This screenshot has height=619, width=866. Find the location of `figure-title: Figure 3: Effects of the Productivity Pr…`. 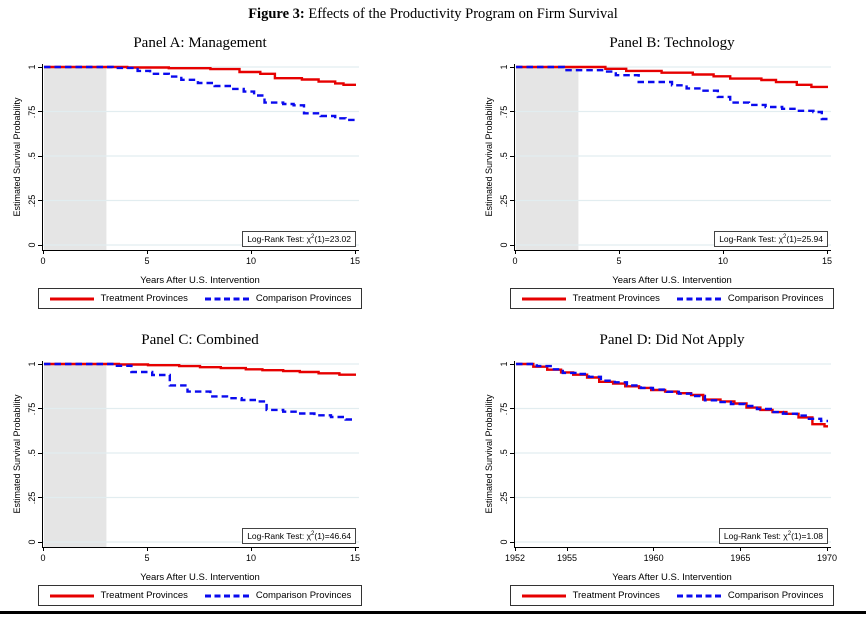

figure-title: Figure 3: Effects of the Productivity Pr… is located at coordinates (433, 14).